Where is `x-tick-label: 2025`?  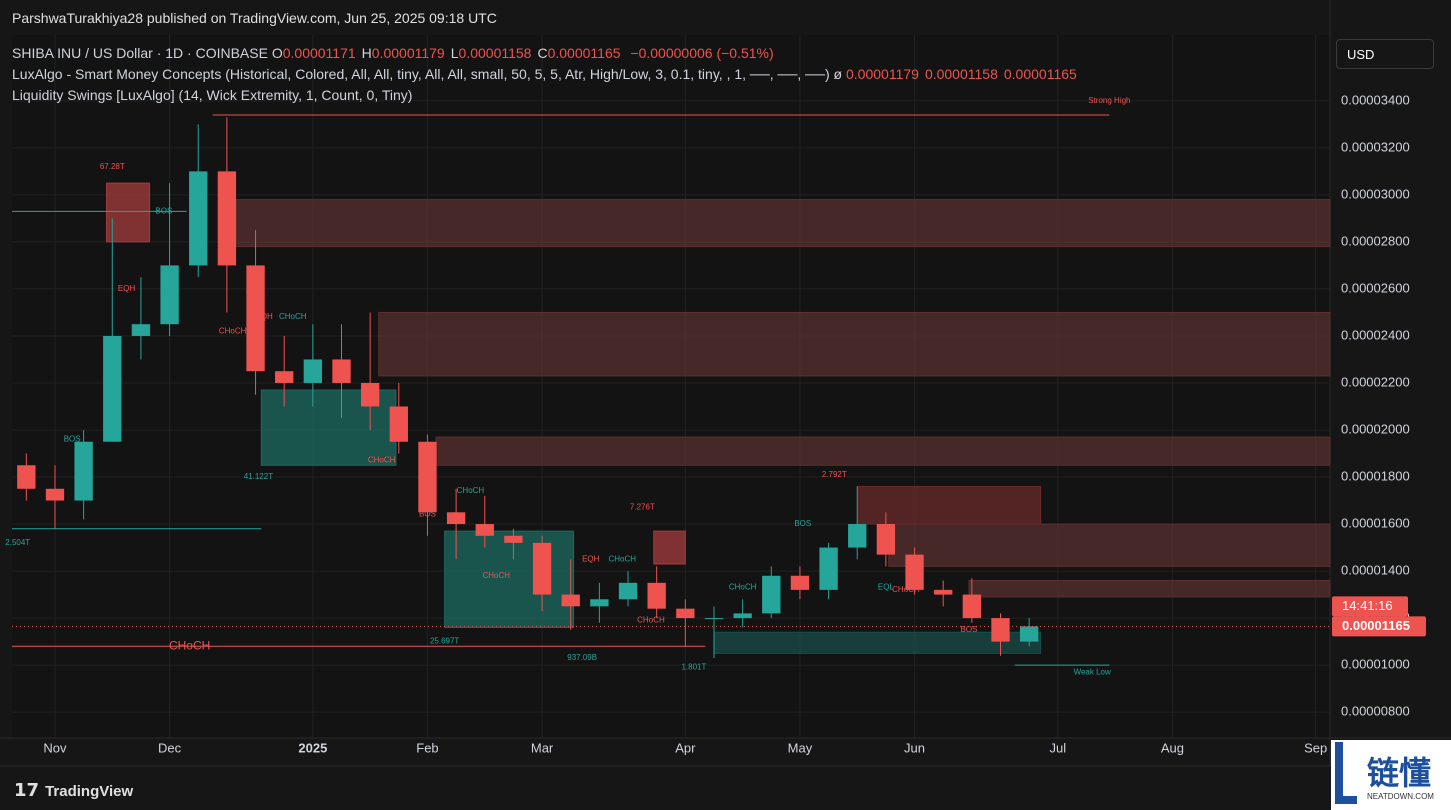
x-tick-label: 2025 is located at coordinates (312, 747).